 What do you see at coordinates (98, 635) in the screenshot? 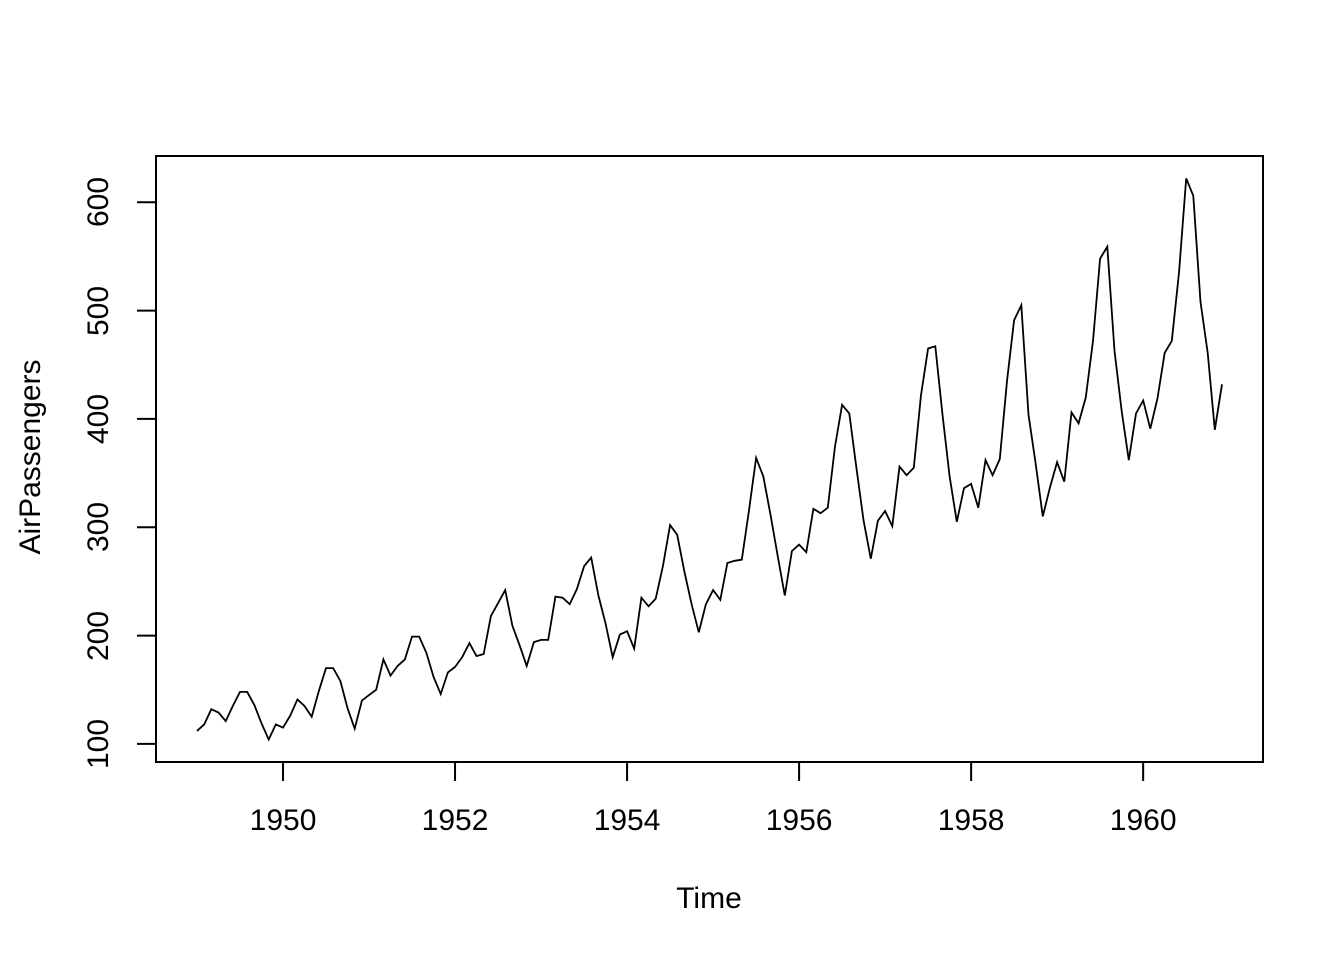
I see `y-tick-label: 200` at bounding box center [98, 635].